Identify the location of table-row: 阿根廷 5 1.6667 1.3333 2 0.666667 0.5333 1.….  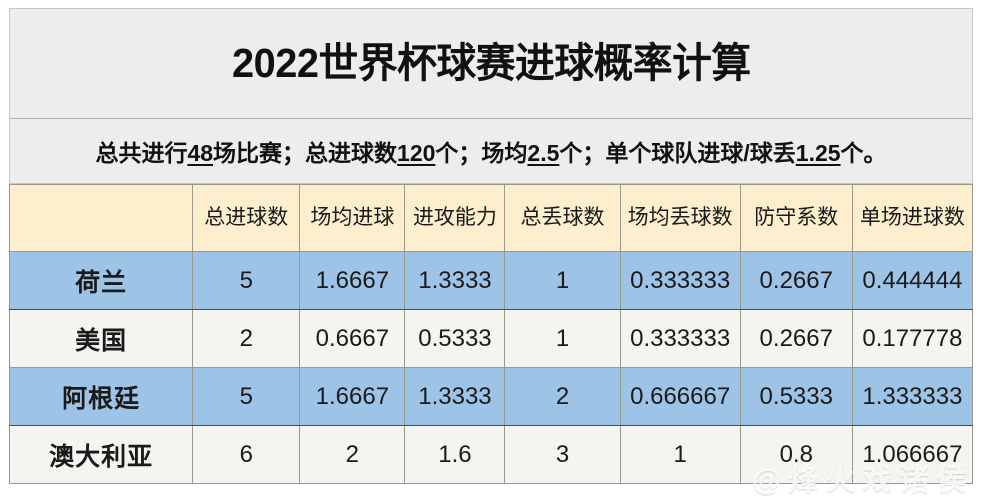
(491, 396).